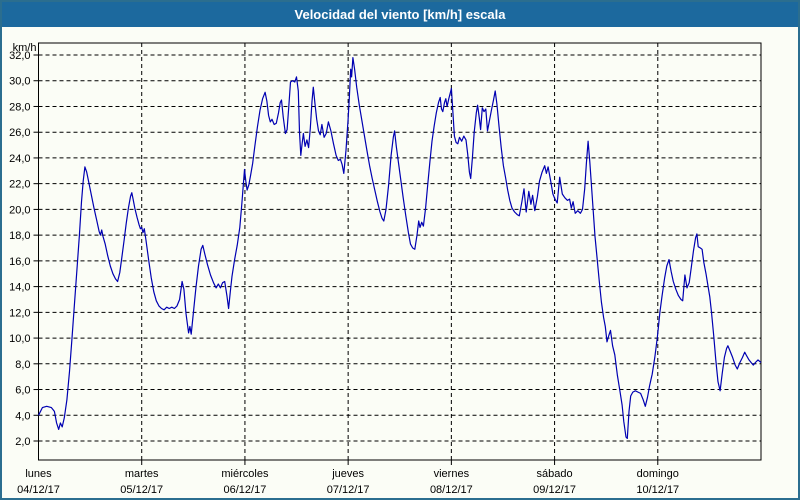  Describe the element at coordinates (38, 490) in the screenshot. I see `x-day-date: 04/12/17` at that location.